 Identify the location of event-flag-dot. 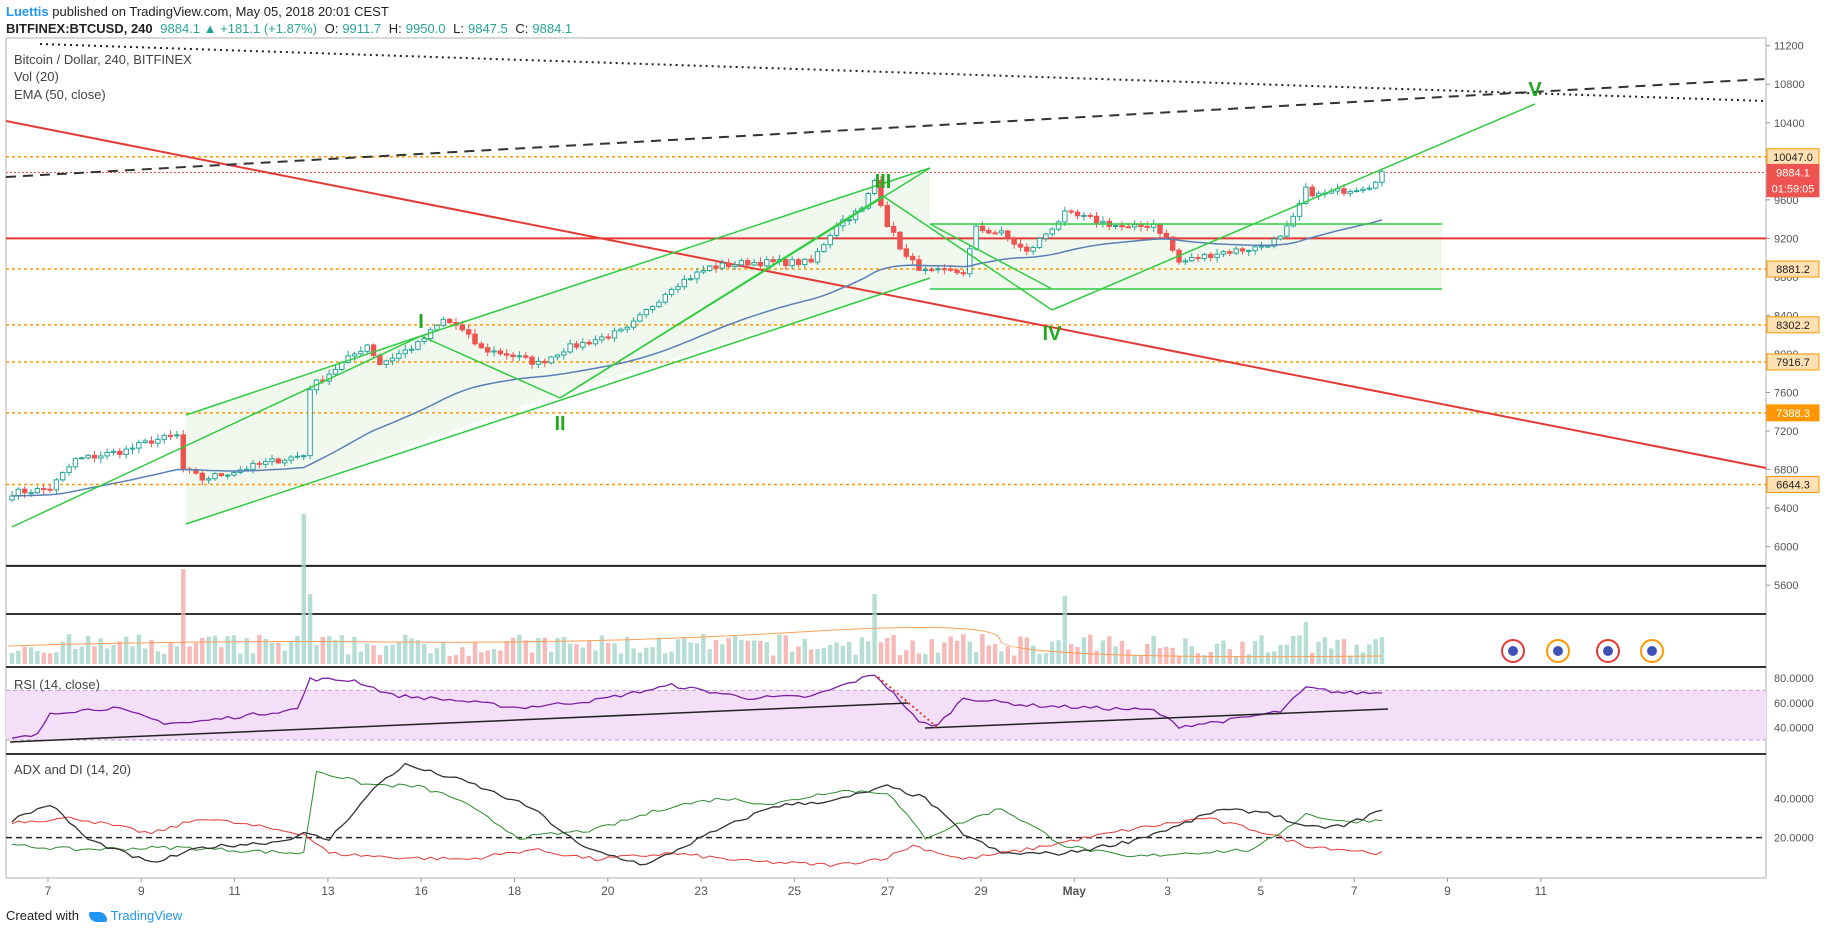
(1652, 651).